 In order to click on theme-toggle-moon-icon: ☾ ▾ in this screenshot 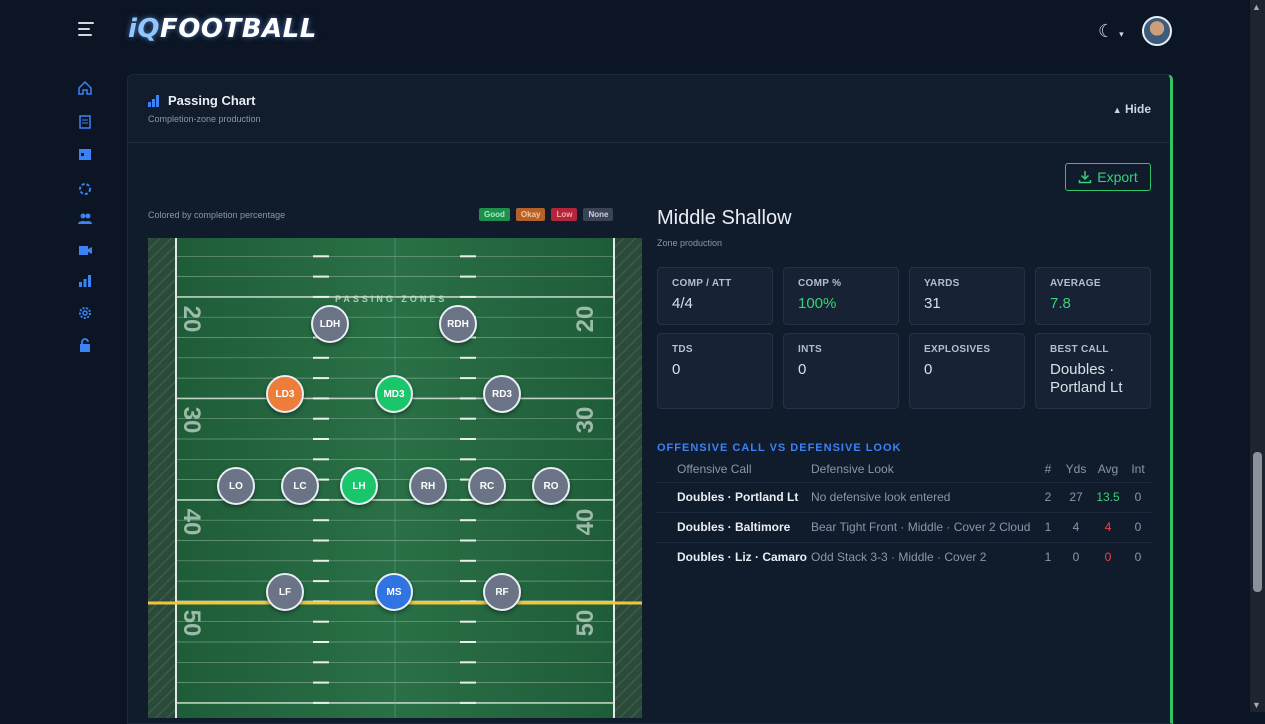, I will do `click(1111, 30)`.